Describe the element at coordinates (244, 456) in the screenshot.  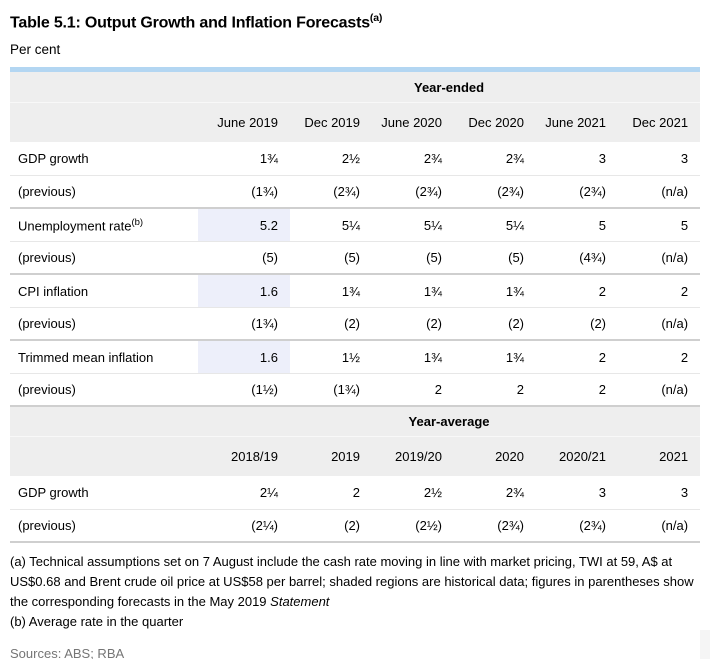
I see `column-header: 2018/19` at that location.